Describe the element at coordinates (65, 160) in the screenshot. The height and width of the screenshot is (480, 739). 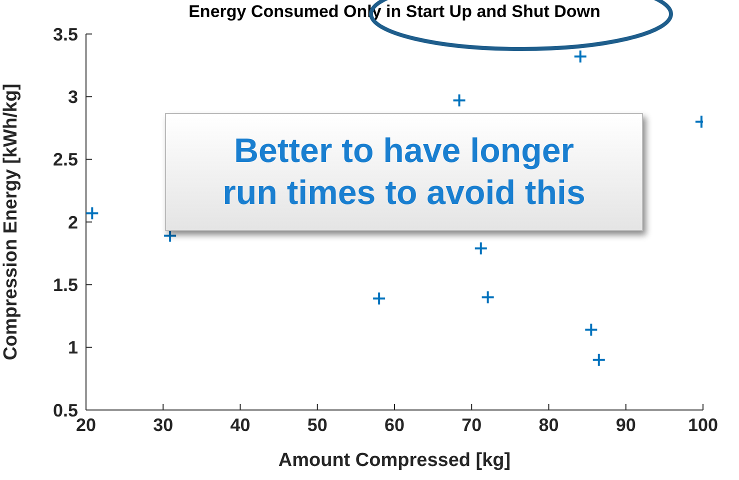
I see `y-tick-label: 2.5` at that location.